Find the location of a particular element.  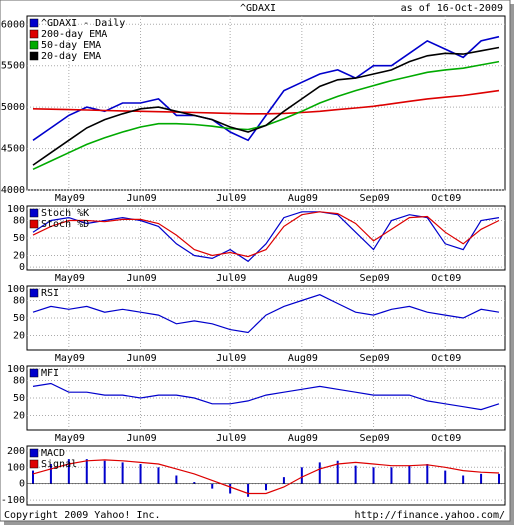

y-tick-label: 5500 is located at coordinates (13, 66).